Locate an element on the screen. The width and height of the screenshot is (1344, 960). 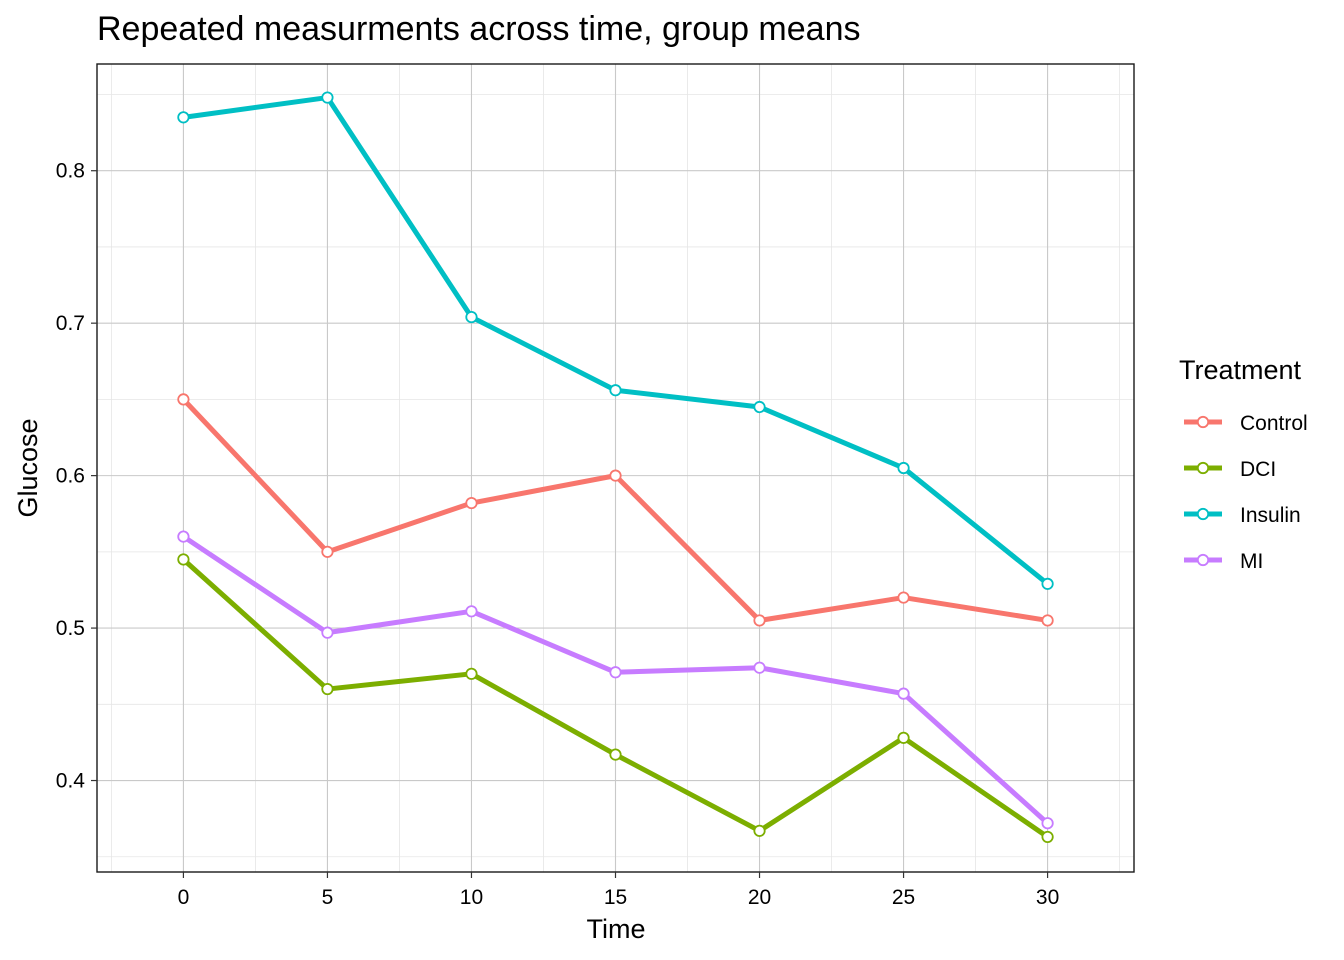
legend-items: Control DCI Insulin MI is located at coordinates (1246, 492).